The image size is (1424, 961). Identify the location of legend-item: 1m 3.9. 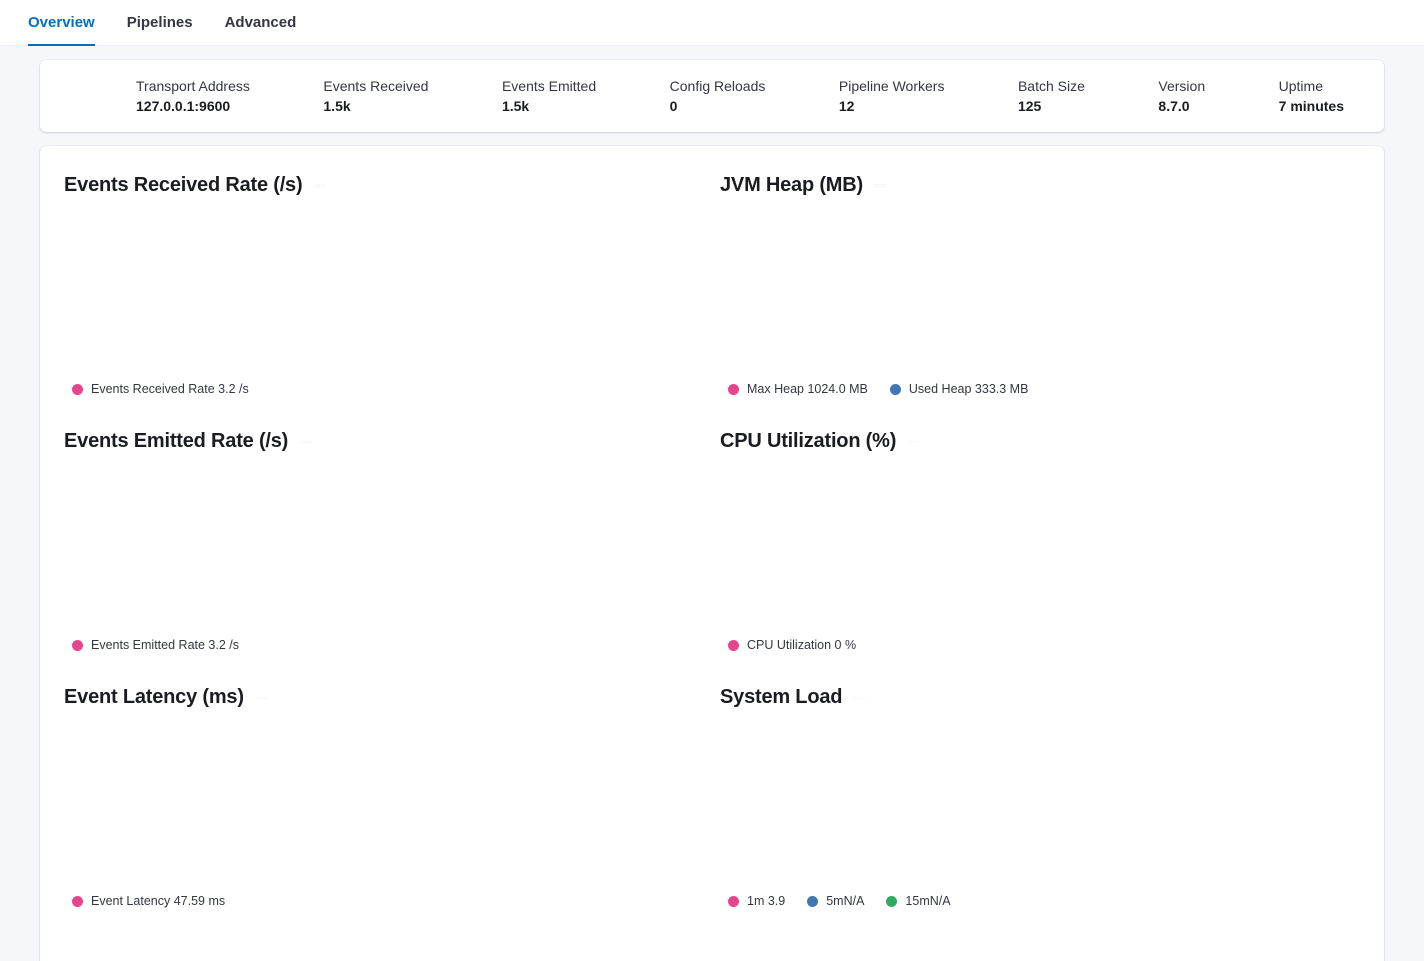
(756, 901).